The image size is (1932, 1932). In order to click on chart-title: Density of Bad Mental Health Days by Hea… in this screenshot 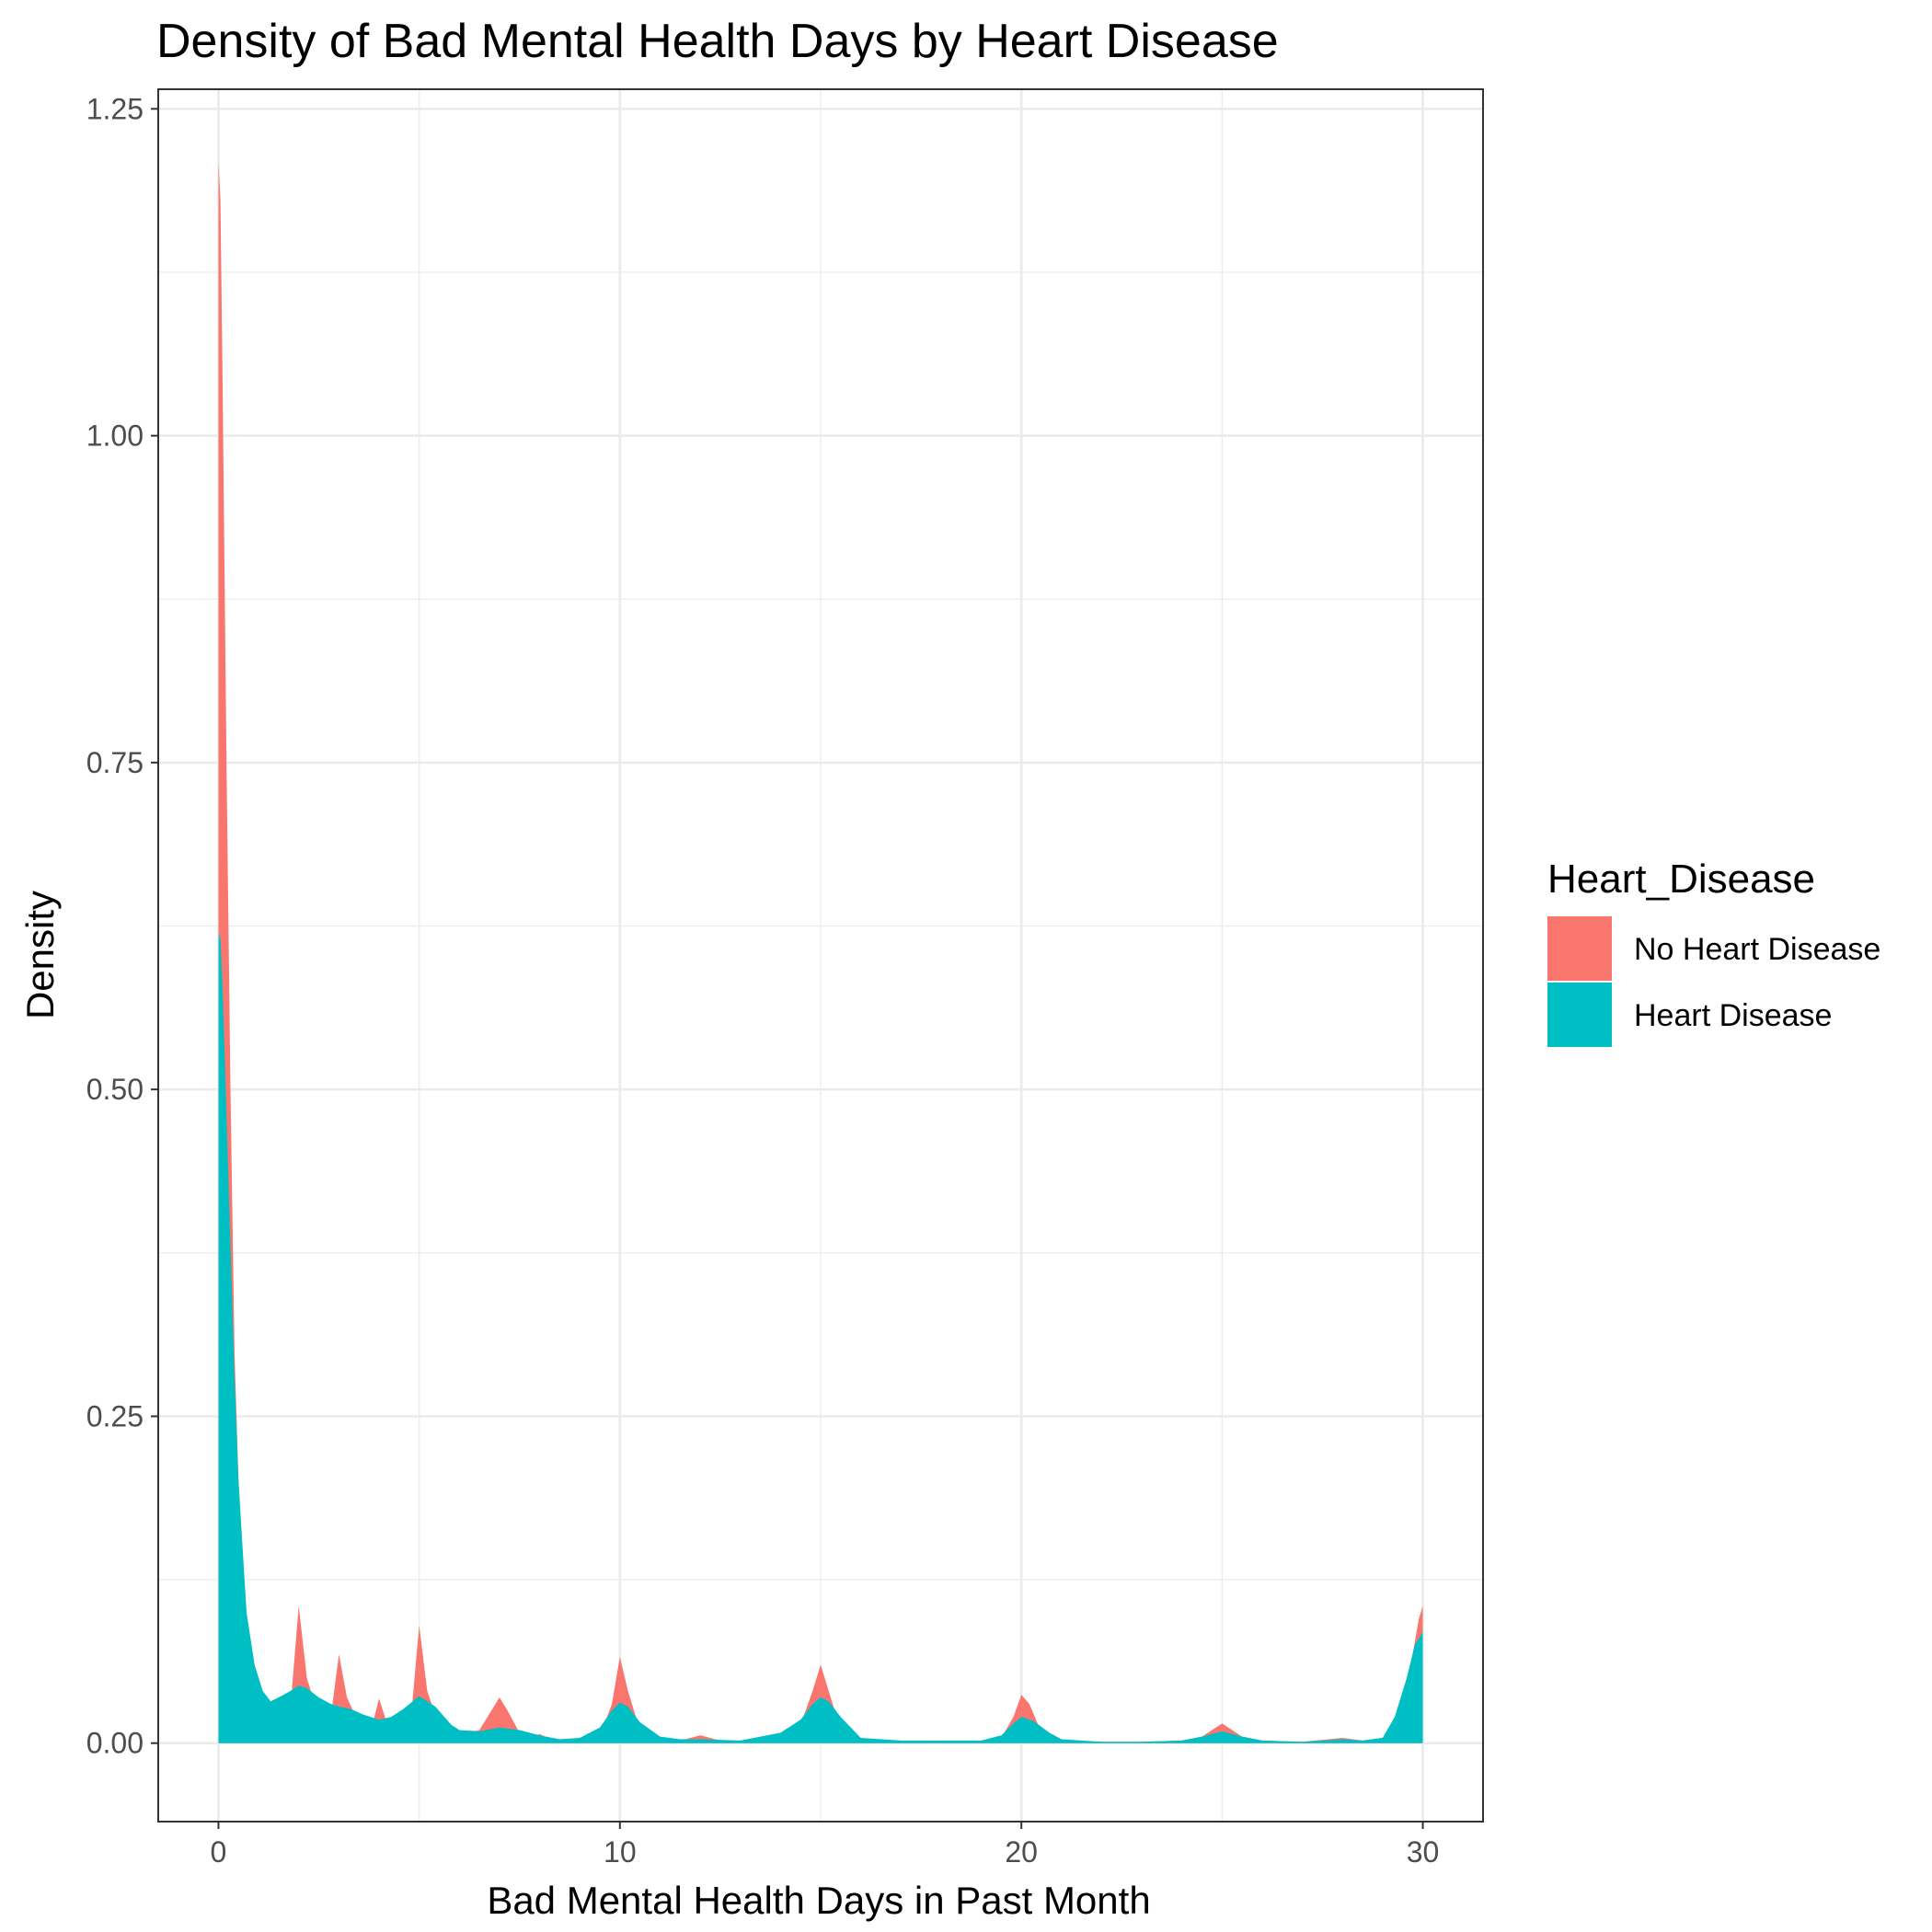, I will do `click(717, 41)`.